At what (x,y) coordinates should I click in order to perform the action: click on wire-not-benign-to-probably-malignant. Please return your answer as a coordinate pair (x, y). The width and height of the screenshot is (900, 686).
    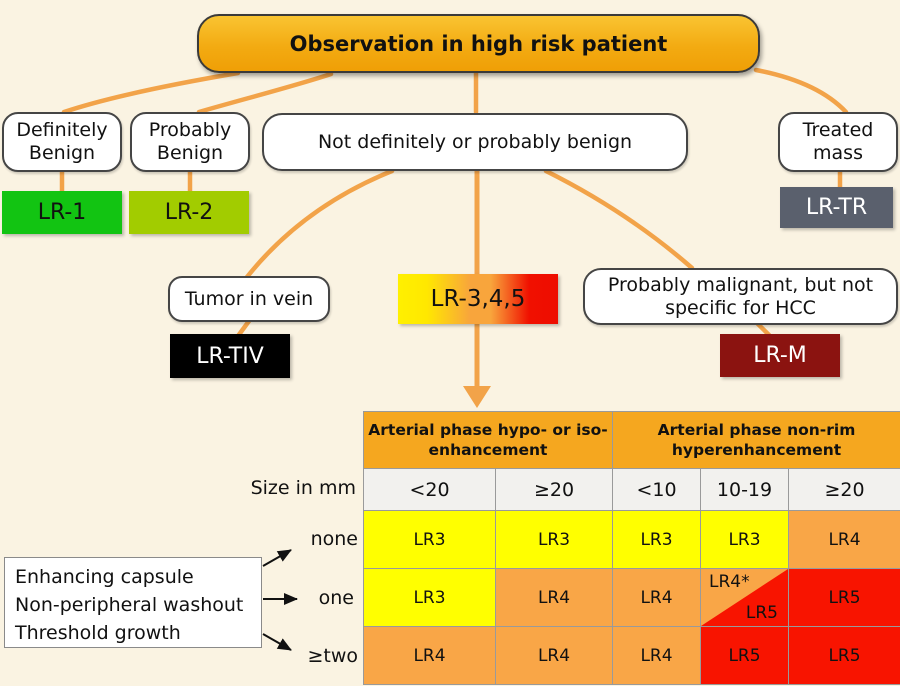
    Looking at the image, I should click on (619, 219).